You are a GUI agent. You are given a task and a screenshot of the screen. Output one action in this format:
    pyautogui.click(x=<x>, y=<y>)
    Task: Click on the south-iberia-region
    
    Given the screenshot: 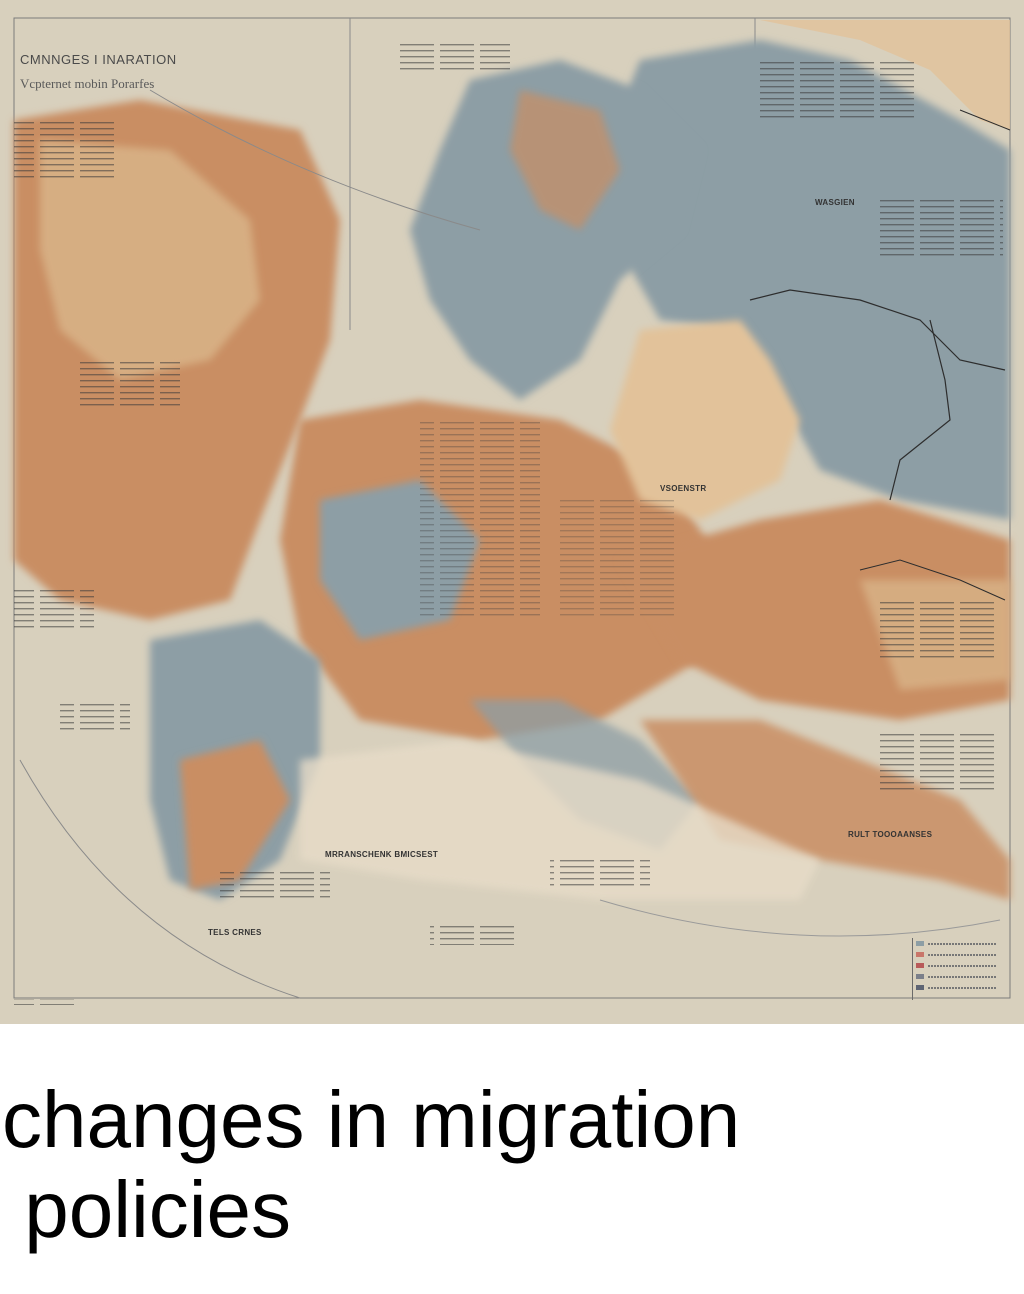 What is the action you would take?
    pyautogui.click(x=235, y=815)
    